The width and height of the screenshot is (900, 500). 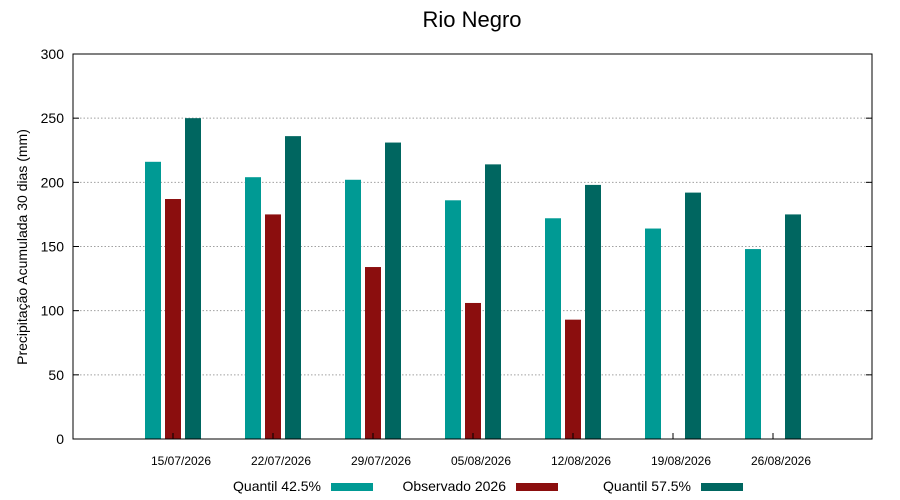 What do you see at coordinates (53, 311) in the screenshot?
I see `y-tick-label: 100` at bounding box center [53, 311].